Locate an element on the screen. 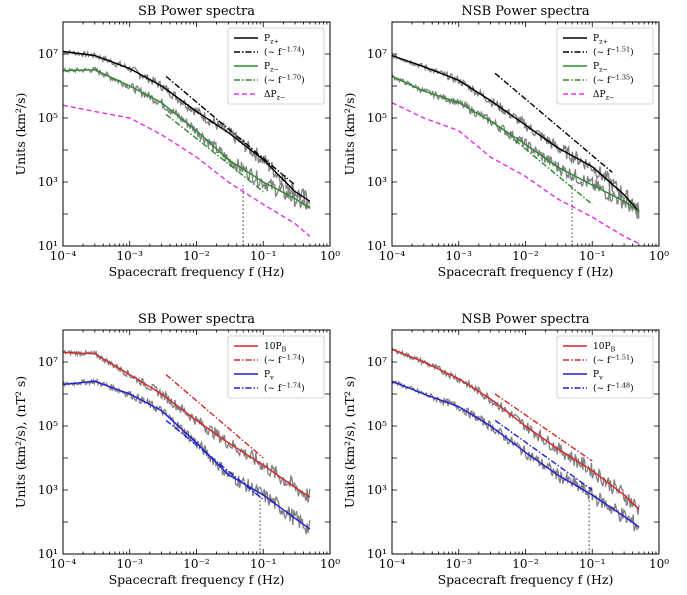  legend: 10PB​(∼ f−1.51​) Pv​(∼ f−1.48​) is located at coordinates (605, 367).